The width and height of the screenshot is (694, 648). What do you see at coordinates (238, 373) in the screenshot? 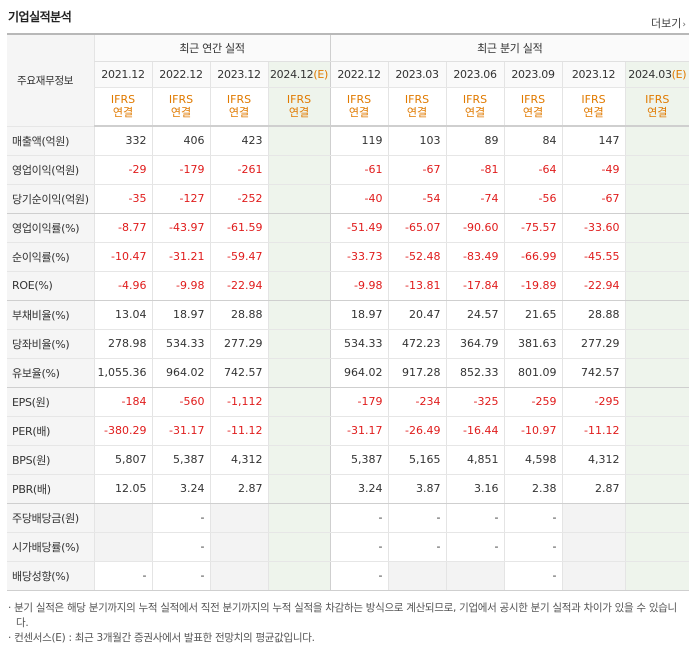
I see `table-cell: 742.57` at bounding box center [238, 373].